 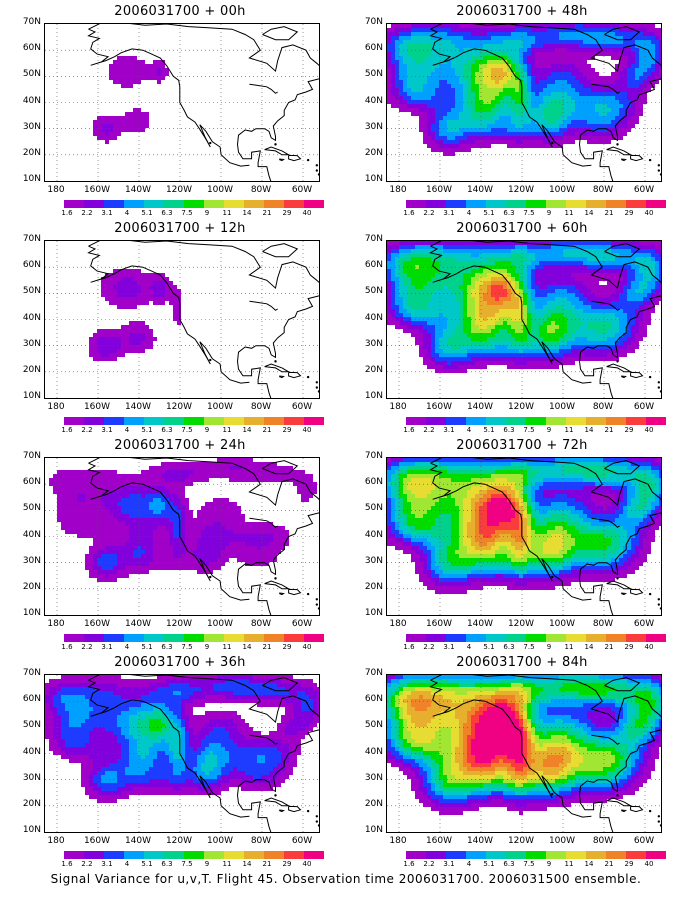 What do you see at coordinates (373, 22) in the screenshot?
I see `latitude-label: 70N` at bounding box center [373, 22].